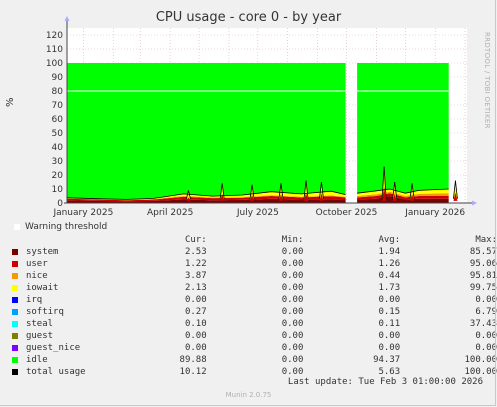  I want to click on header-max: Max:, so click(486, 240).